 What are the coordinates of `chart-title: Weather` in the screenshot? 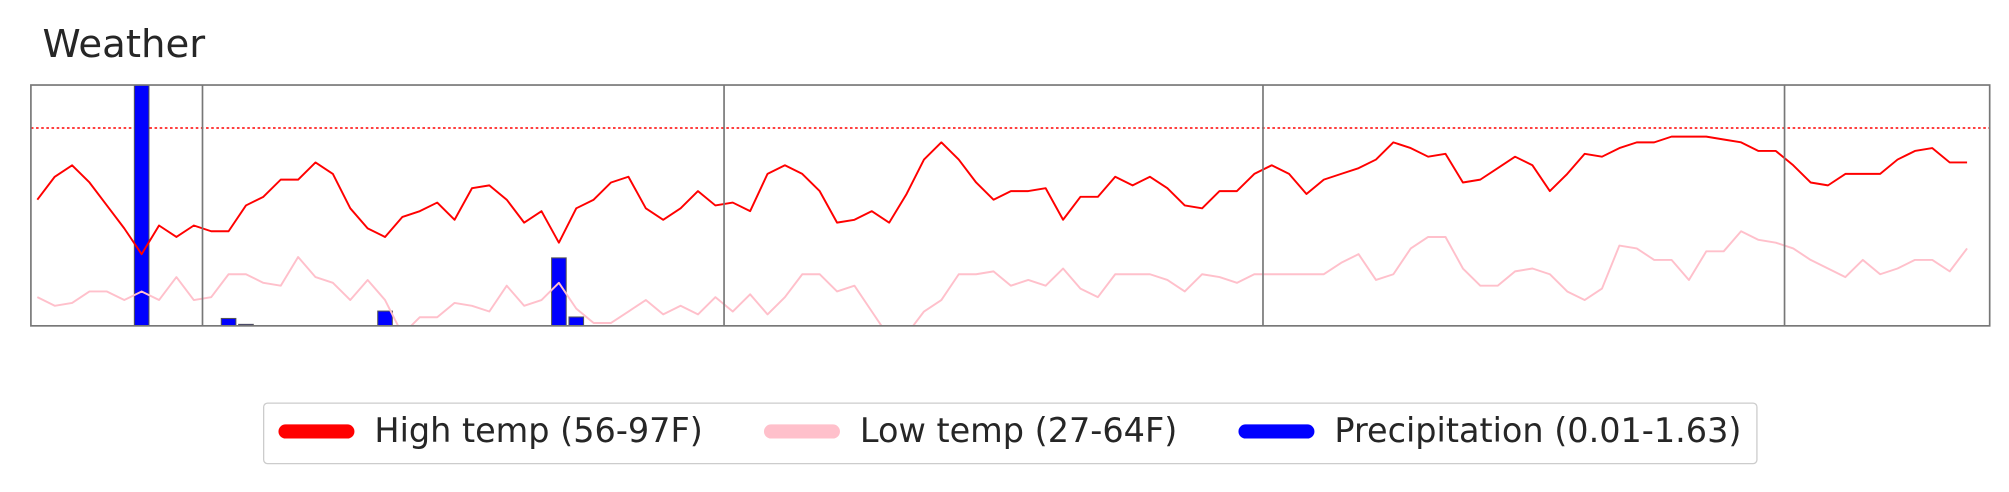 It's located at (123, 44).